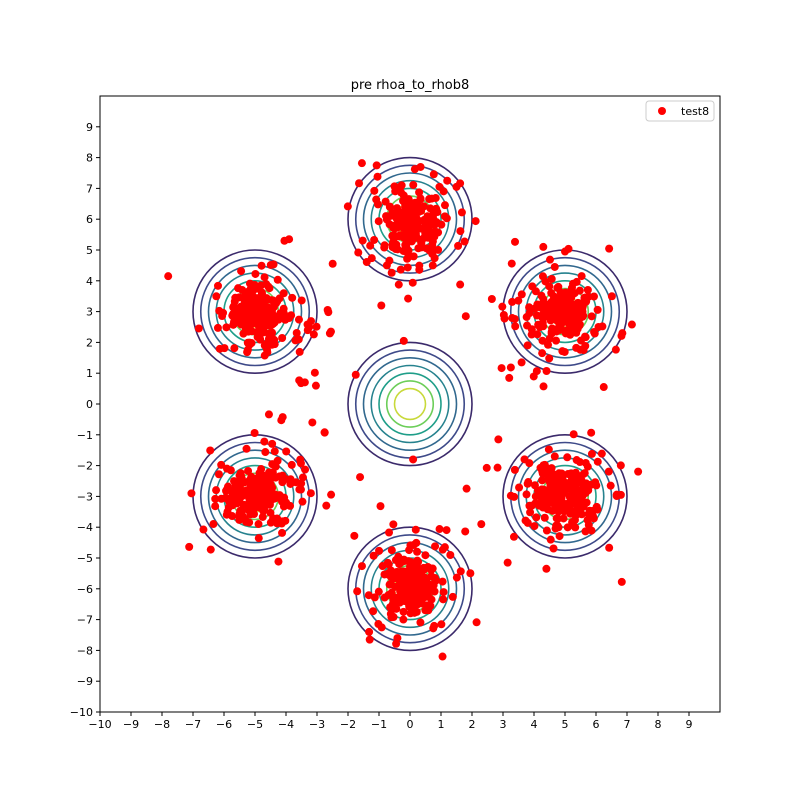 The height and width of the screenshot is (800, 800). Describe the element at coordinates (131, 724) in the screenshot. I see `x-tick-label: −9` at that location.